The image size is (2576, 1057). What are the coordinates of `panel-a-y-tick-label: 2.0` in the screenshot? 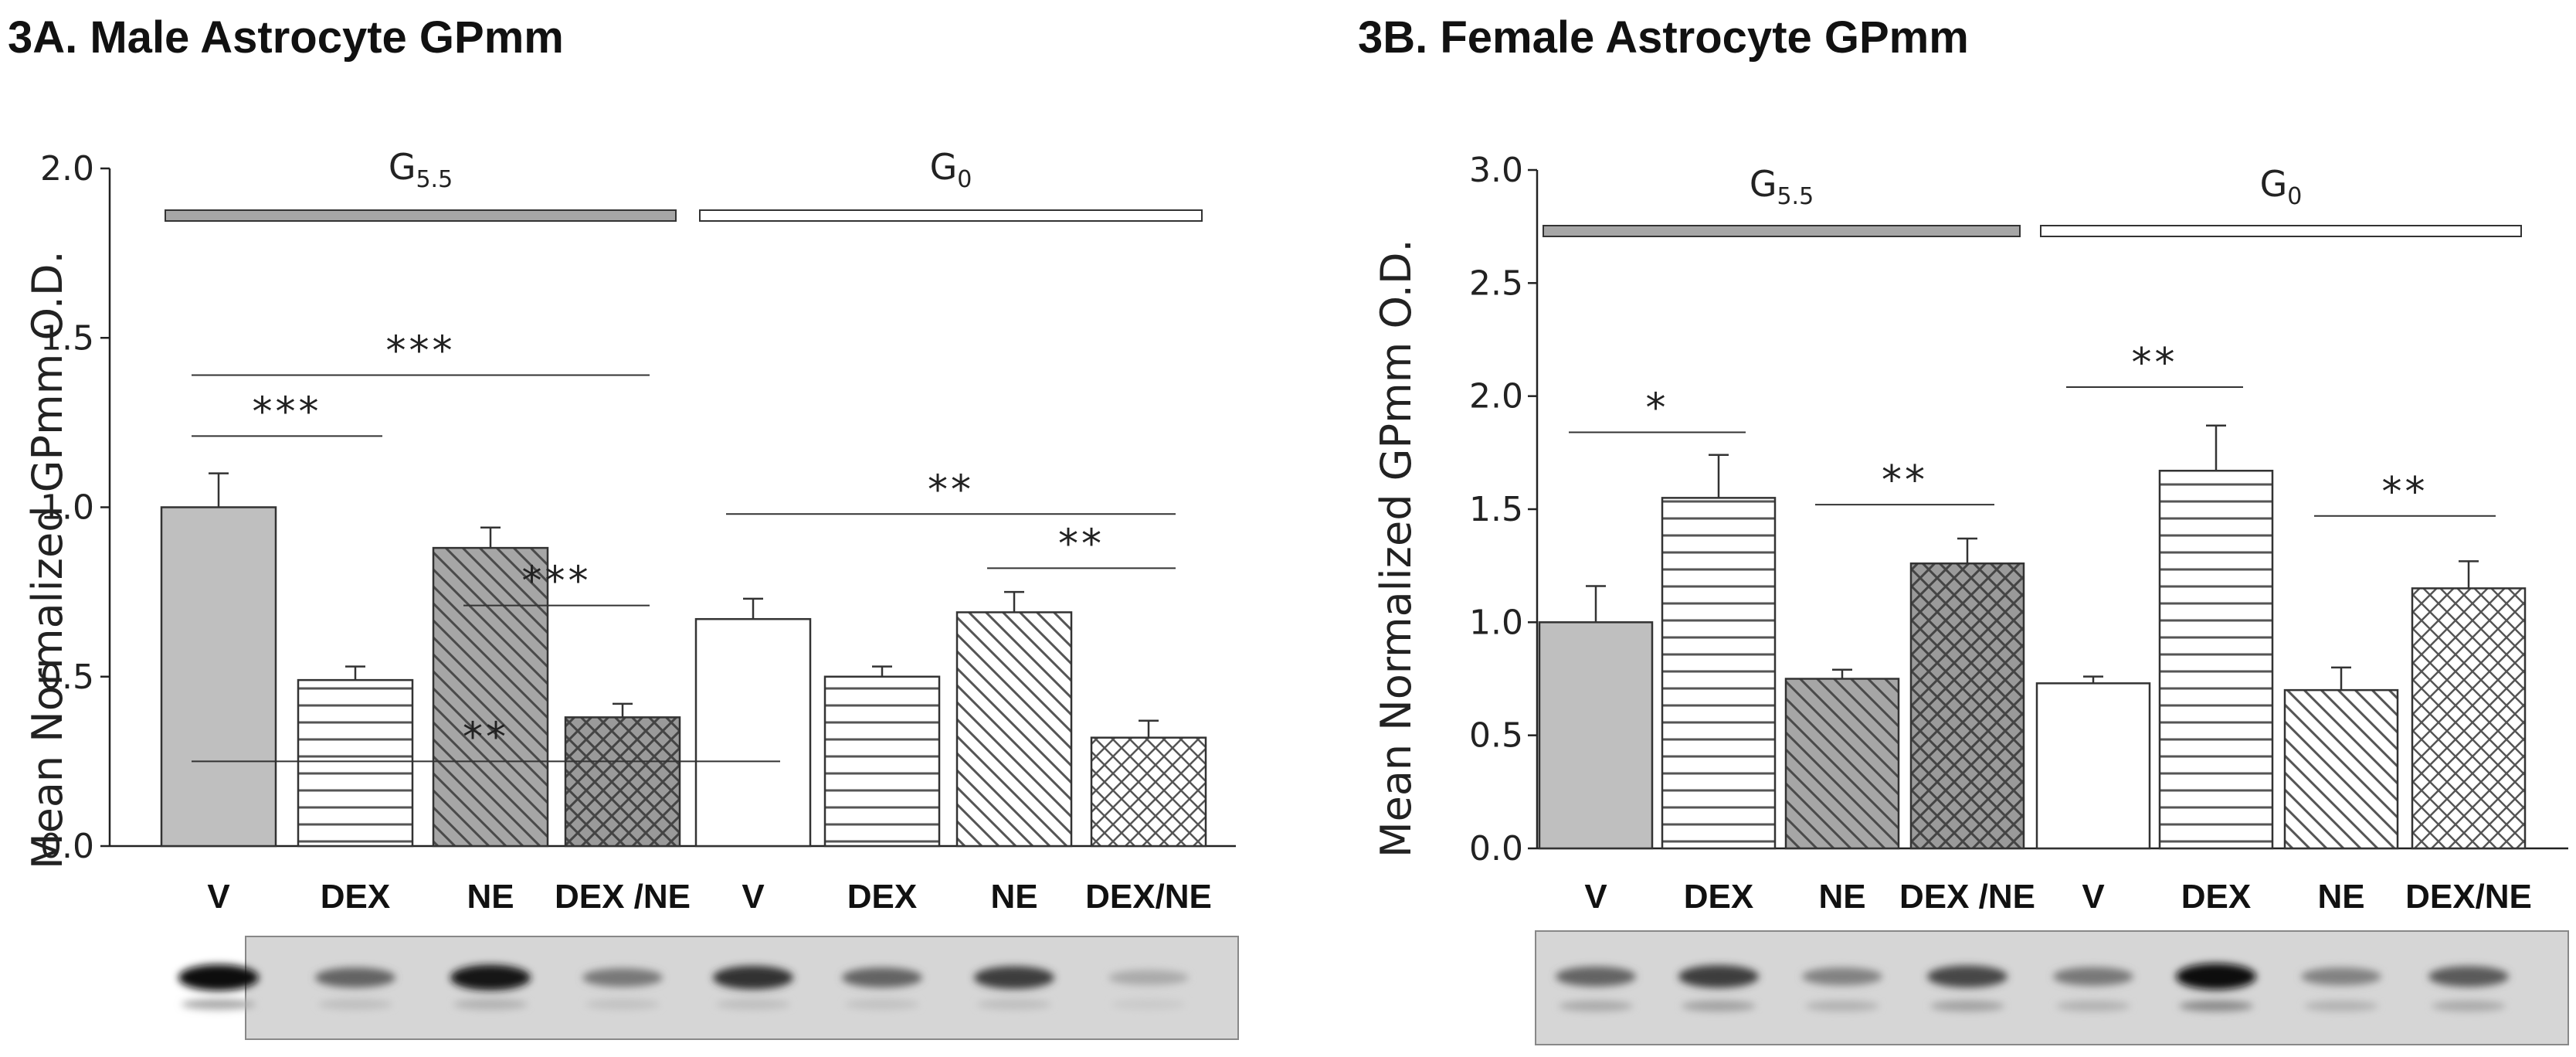 It's located at (67, 169).